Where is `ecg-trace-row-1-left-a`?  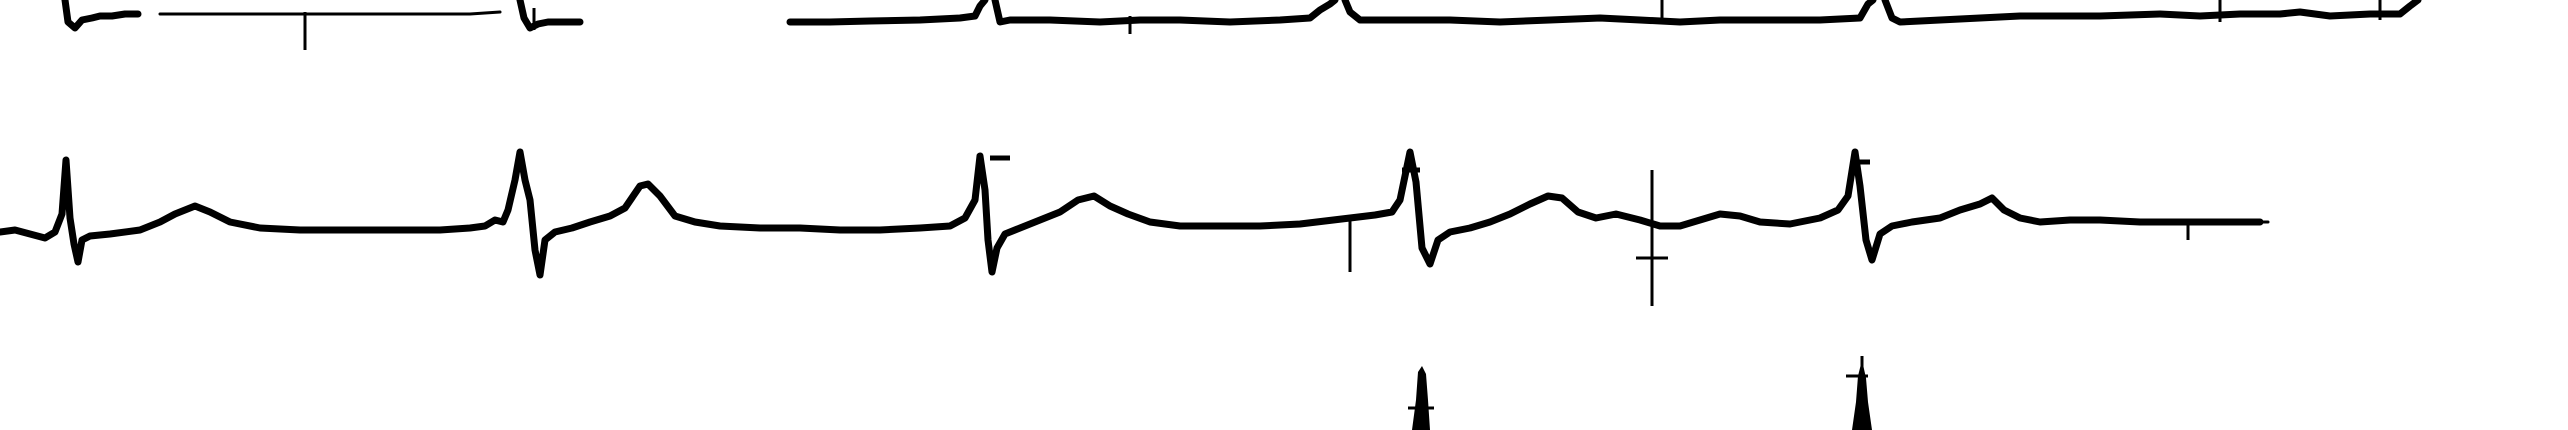 ecg-trace-row-1-left-a is located at coordinates (101, 16).